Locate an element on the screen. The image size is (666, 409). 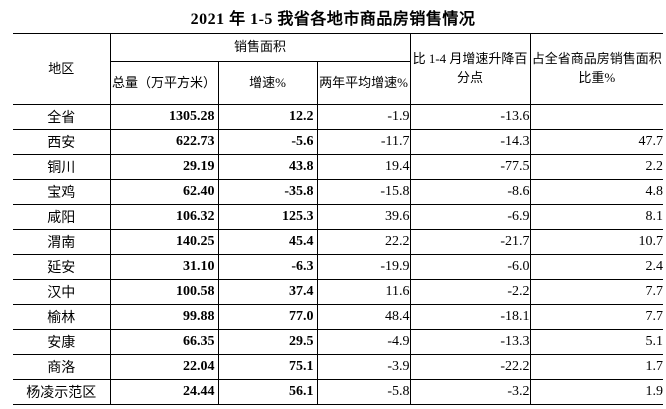
growth-cell: 125.3 is located at coordinates (267, 217).